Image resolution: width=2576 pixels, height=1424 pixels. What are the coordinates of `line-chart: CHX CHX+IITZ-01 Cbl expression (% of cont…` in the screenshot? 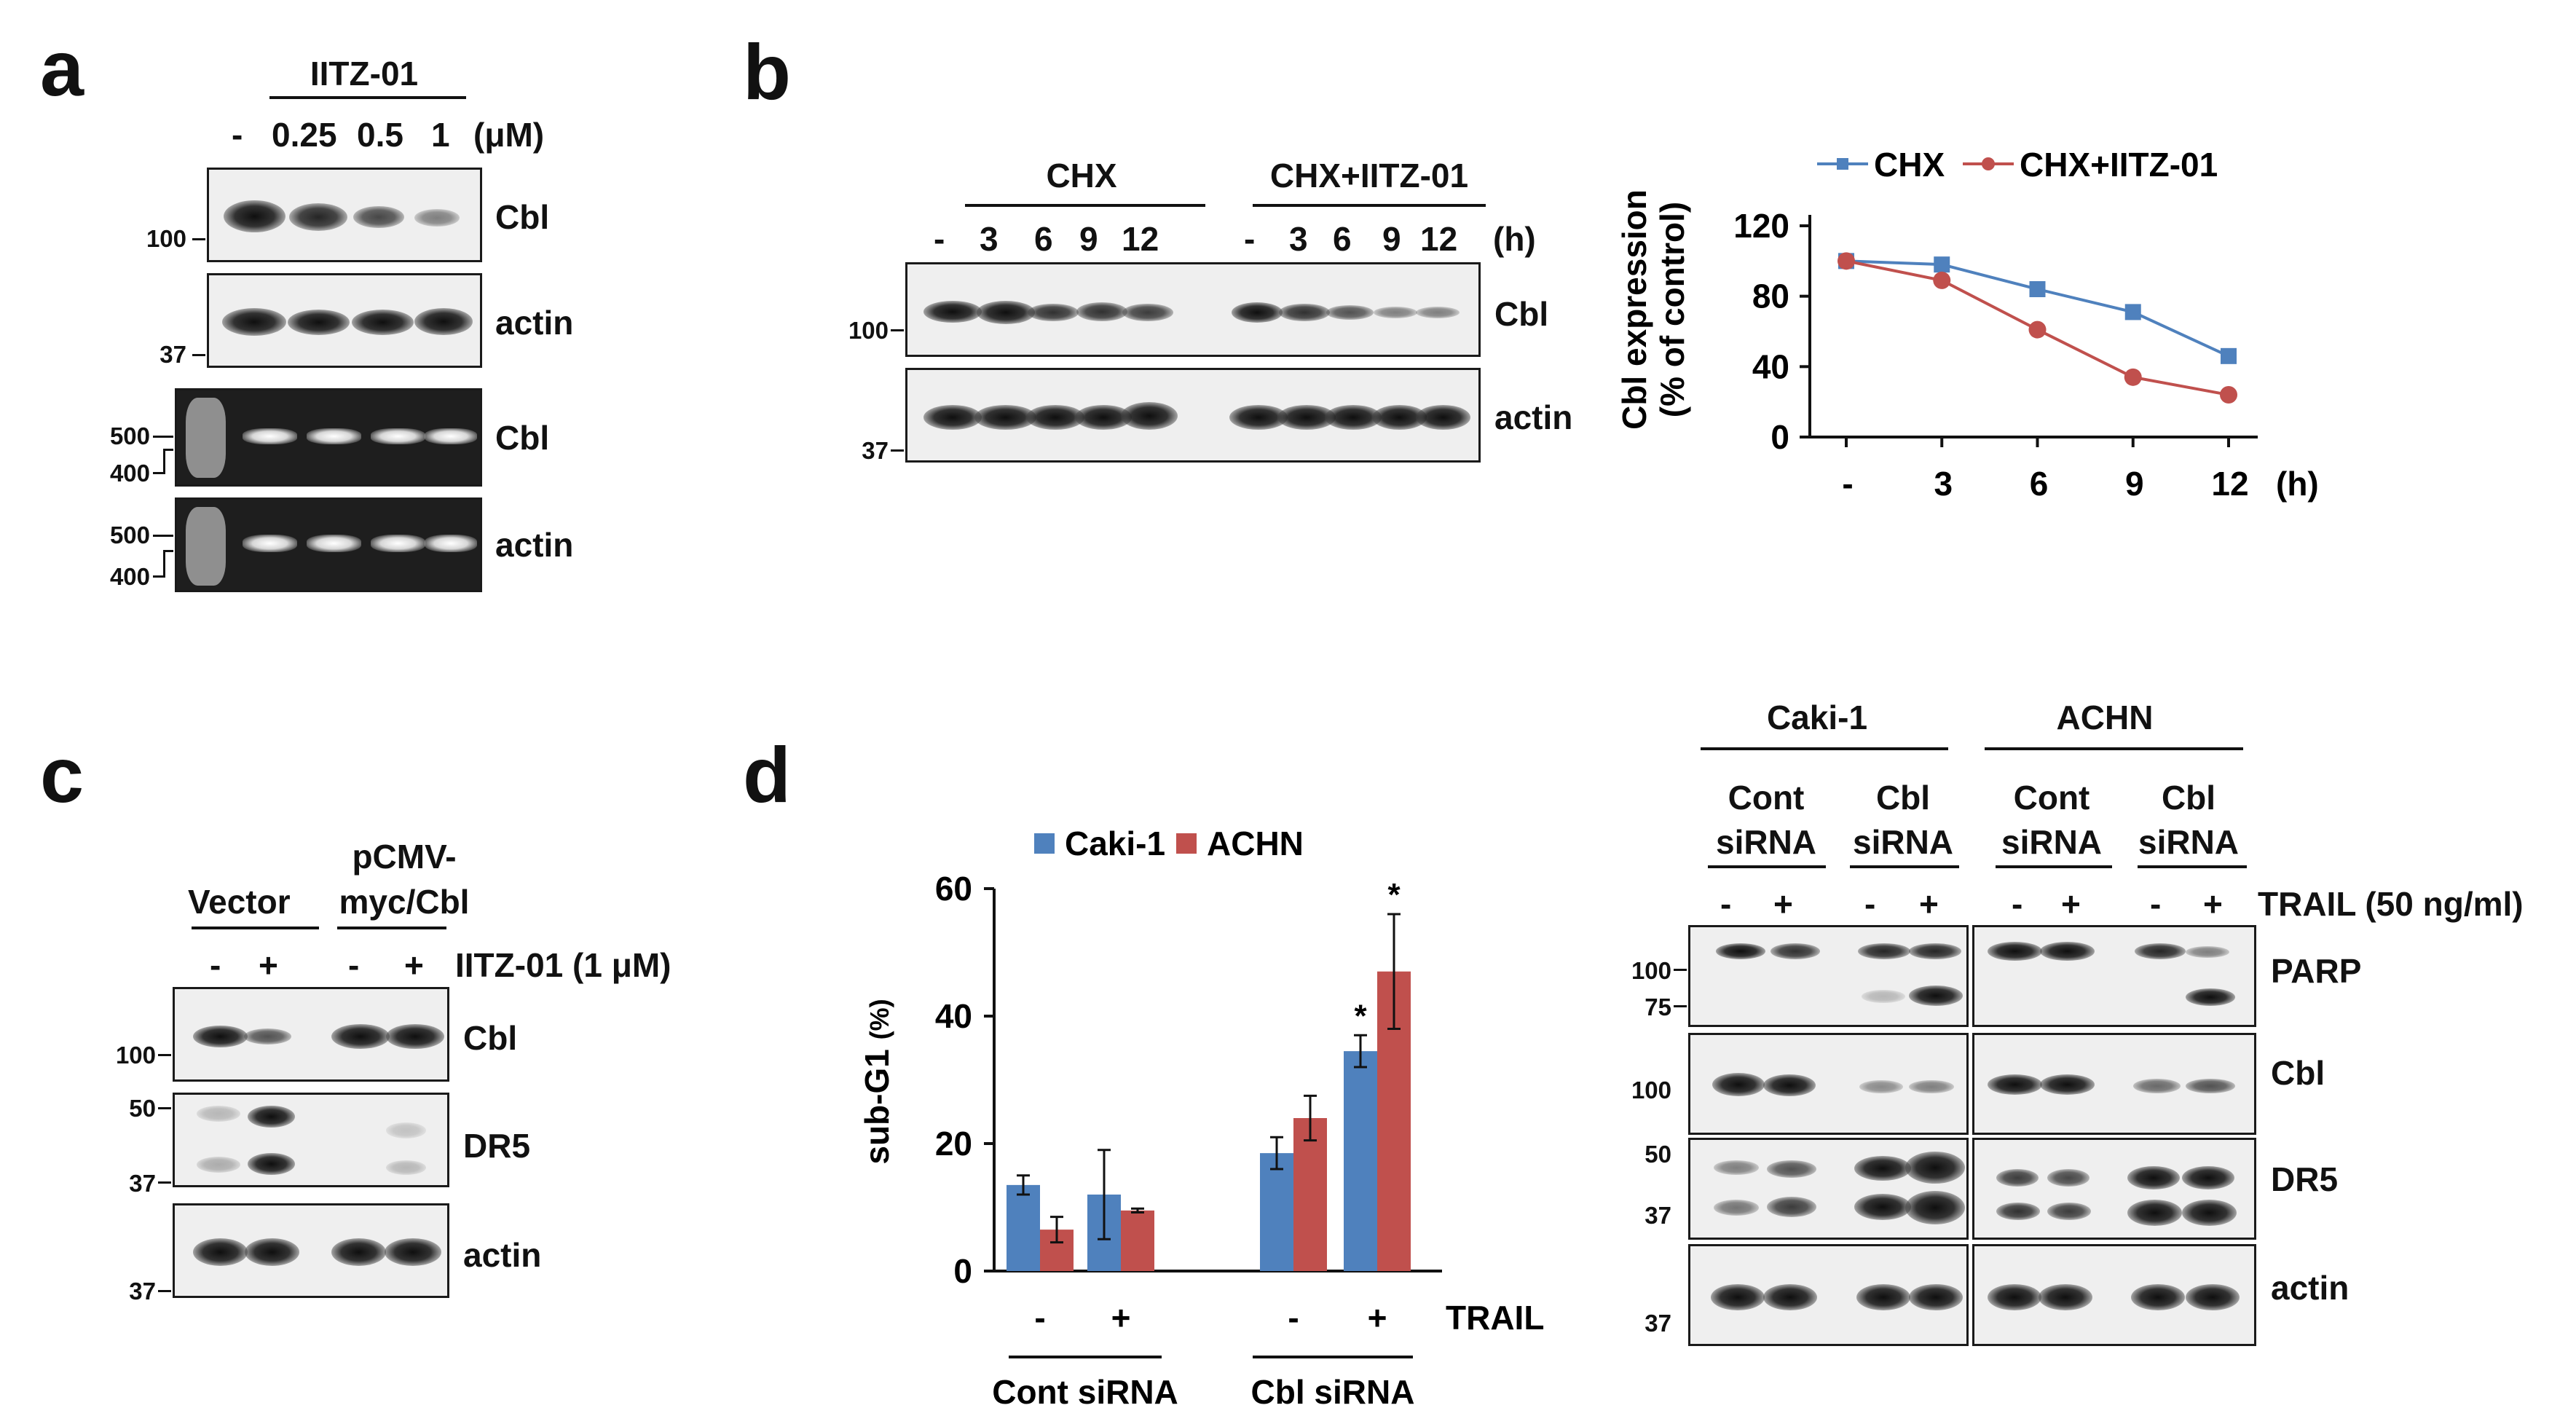 It's located at (1967, 324).